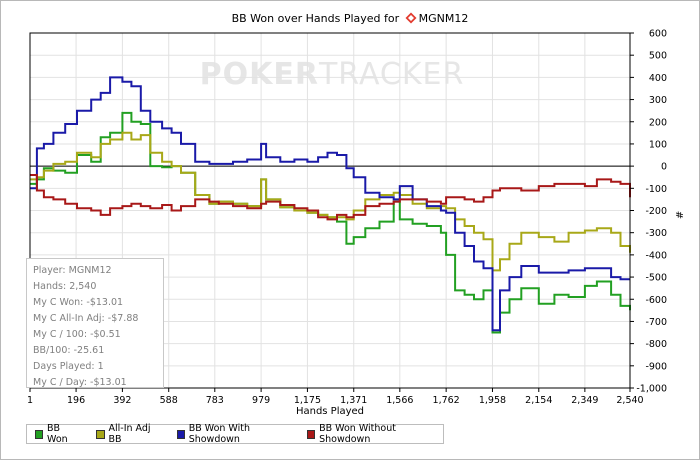 The height and width of the screenshot is (460, 700). Describe the element at coordinates (49, 270) in the screenshot. I see `stat-label: Player:` at that location.